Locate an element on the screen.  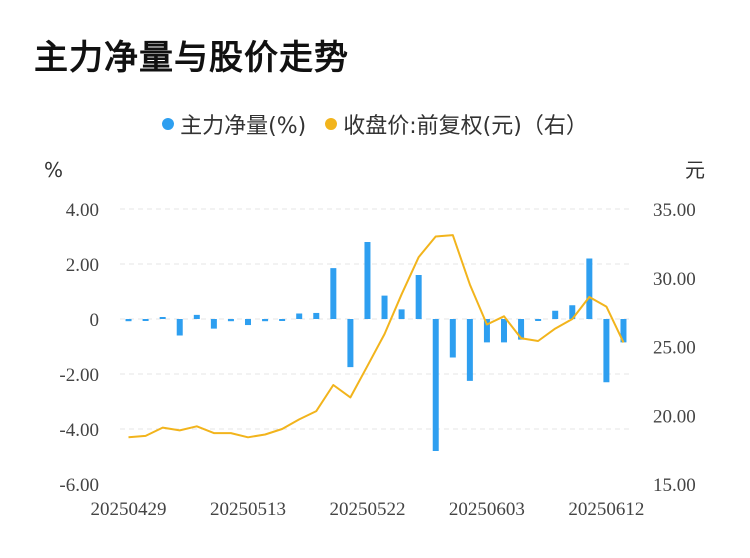
legend-dot-bar-icon is located at coordinates (168, 124).